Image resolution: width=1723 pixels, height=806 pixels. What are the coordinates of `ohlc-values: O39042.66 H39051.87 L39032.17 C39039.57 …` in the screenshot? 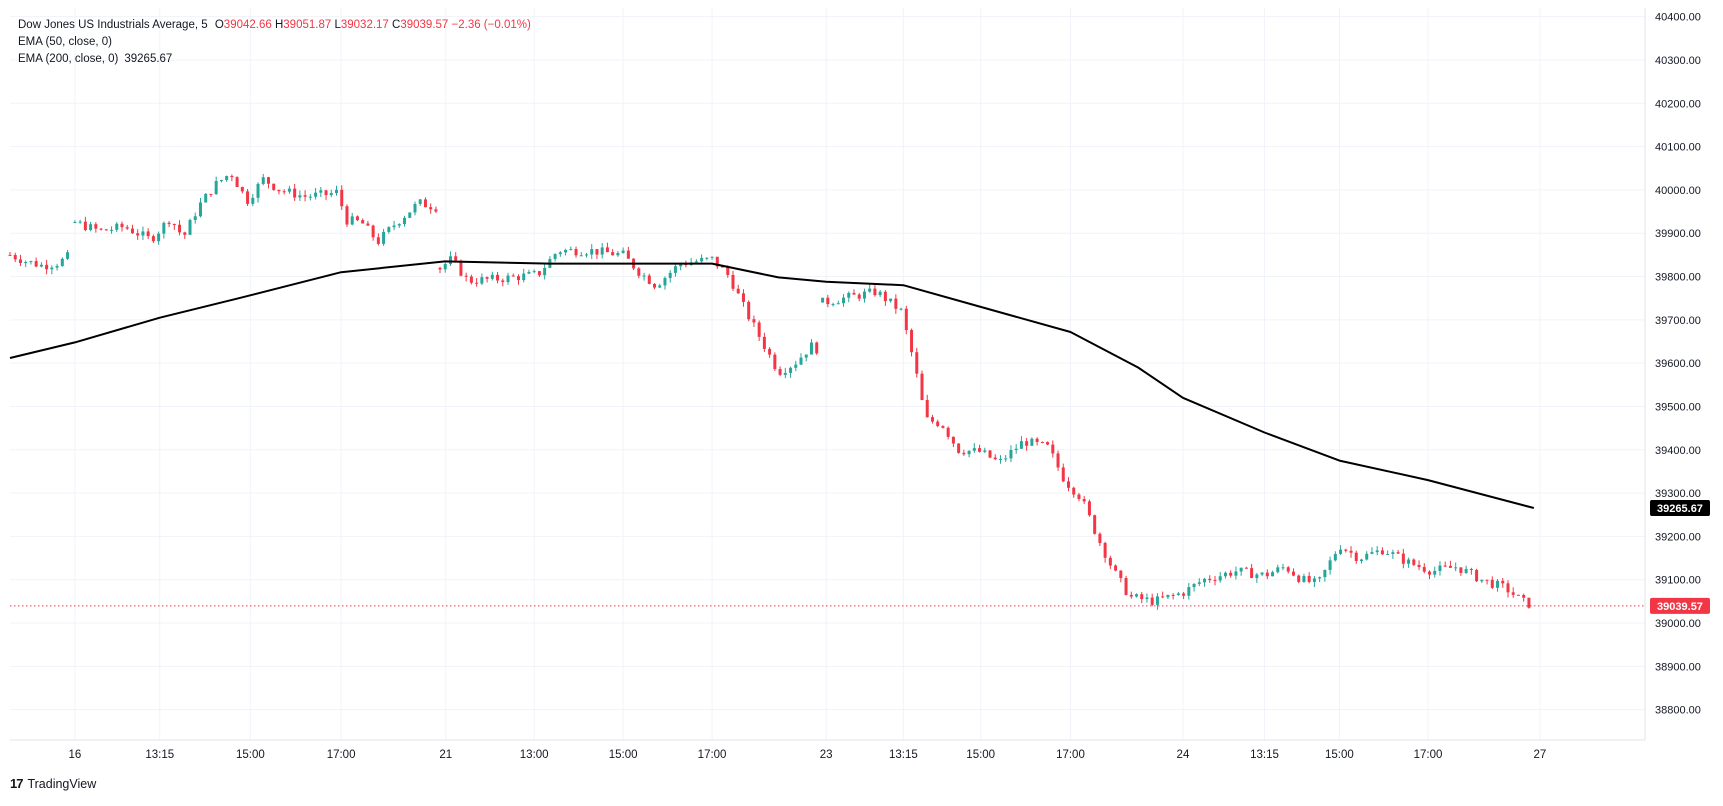 It's located at (373, 25).